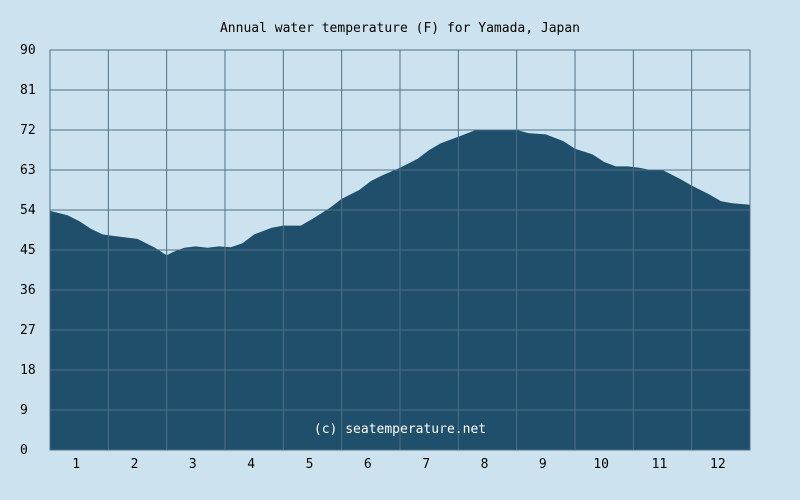 This screenshot has height=500, width=800. I want to click on y-tick-label: 18, so click(28, 370).